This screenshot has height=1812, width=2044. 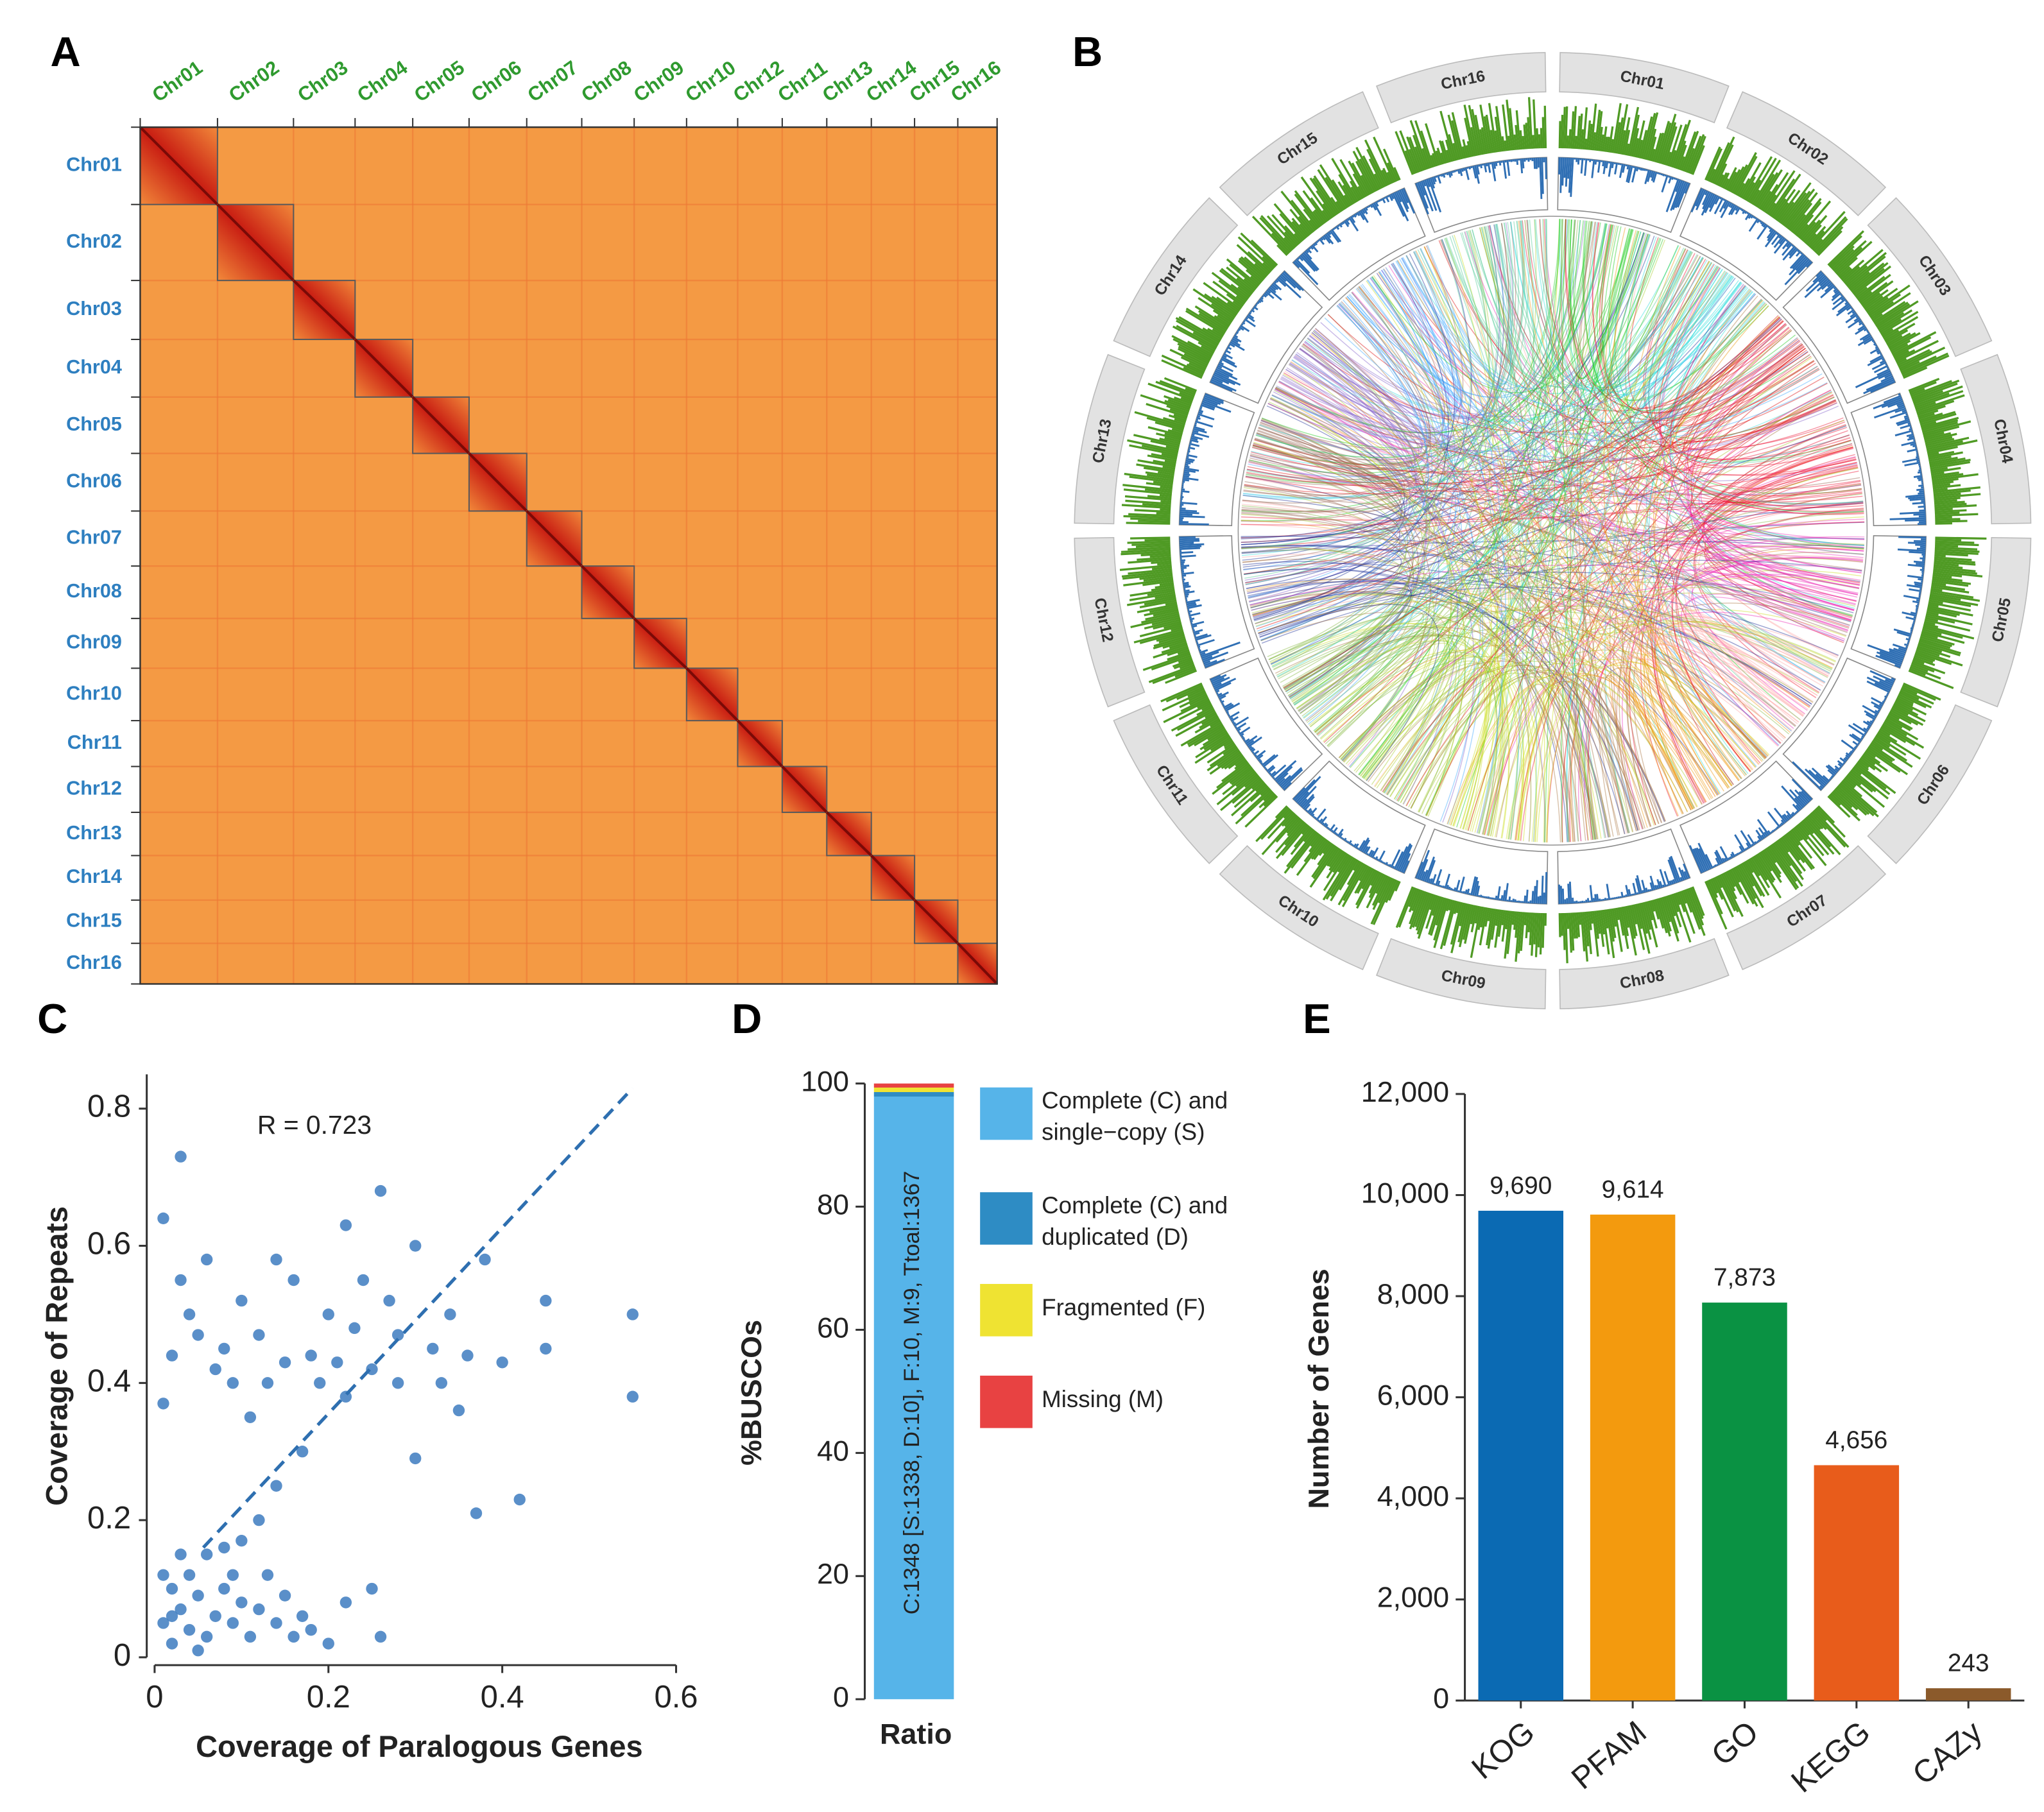 What do you see at coordinates (94, 309) in the screenshot?
I see `y-category-label: Chr03` at bounding box center [94, 309].